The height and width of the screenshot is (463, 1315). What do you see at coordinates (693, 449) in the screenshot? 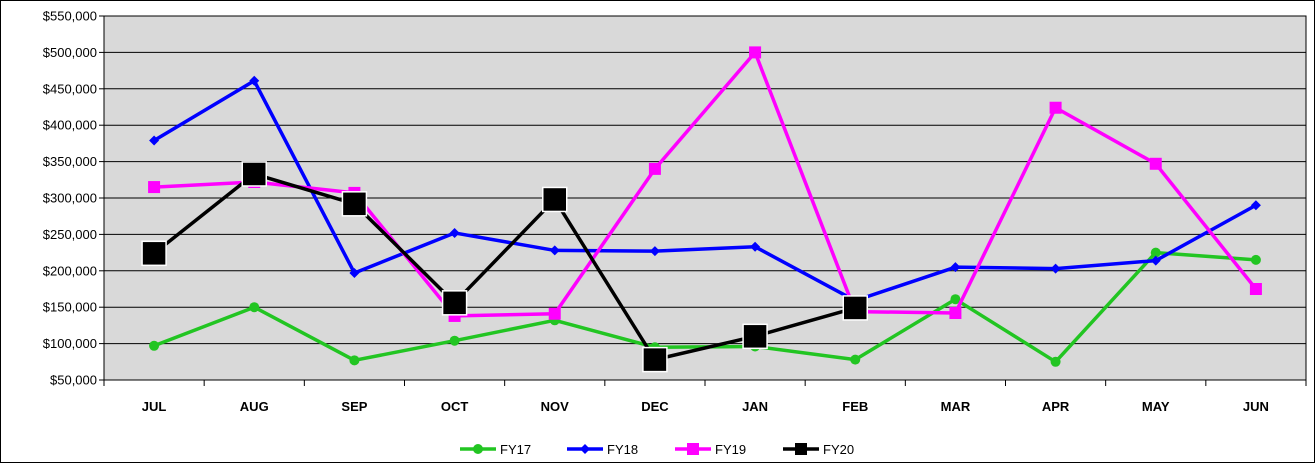
I see `legend-marker-fy19` at bounding box center [693, 449].